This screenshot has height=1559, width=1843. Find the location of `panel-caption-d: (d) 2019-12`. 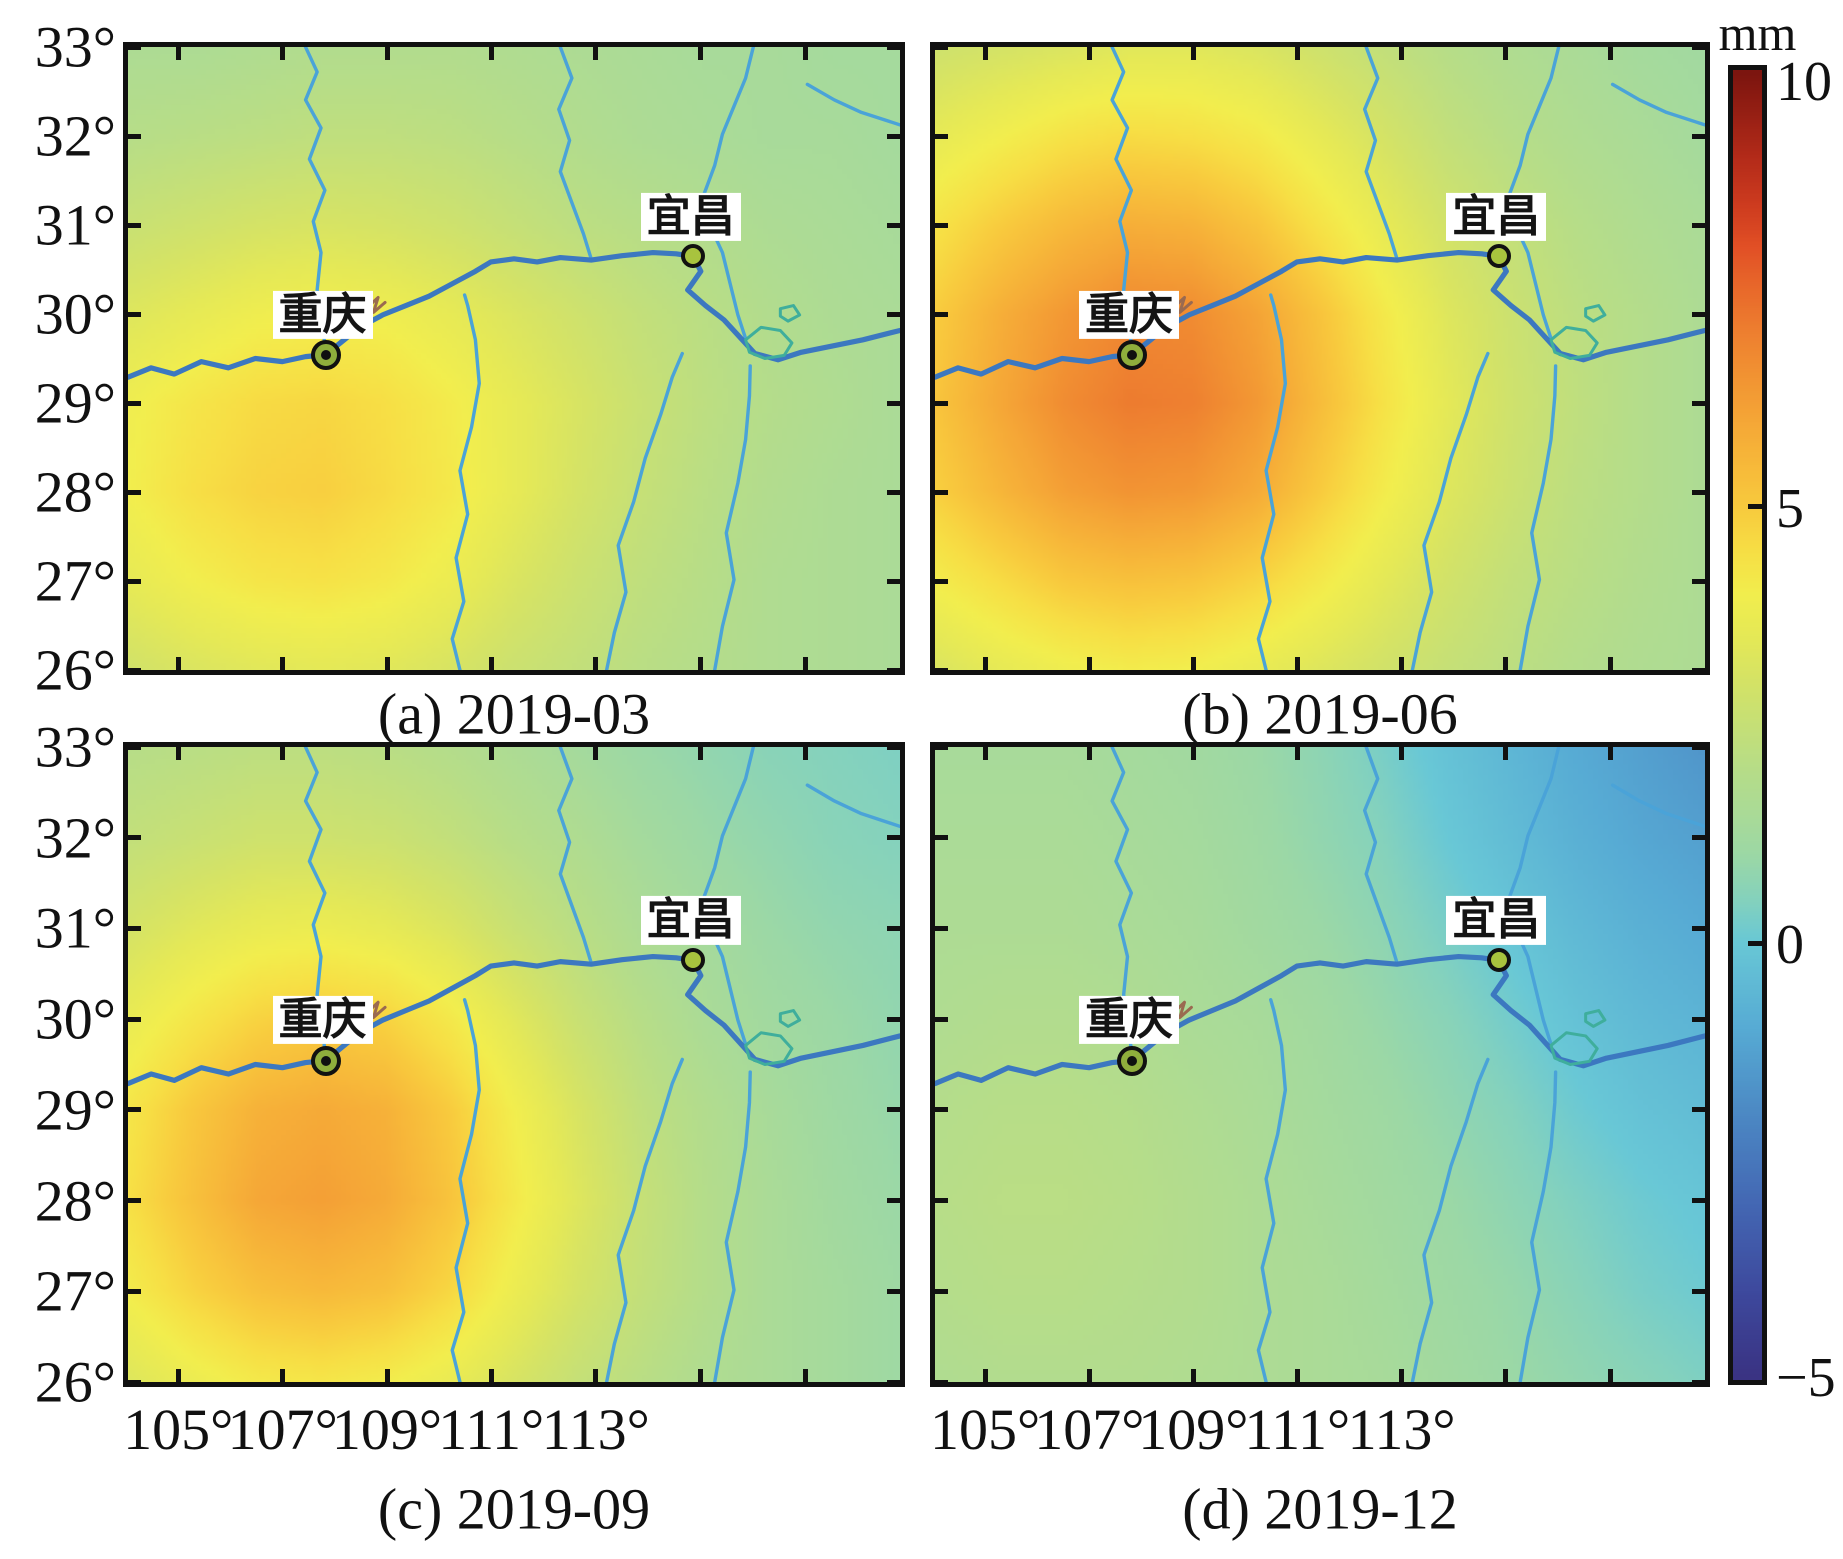

panel-caption-d: (d) 2019-12 is located at coordinates (1320, 1509).